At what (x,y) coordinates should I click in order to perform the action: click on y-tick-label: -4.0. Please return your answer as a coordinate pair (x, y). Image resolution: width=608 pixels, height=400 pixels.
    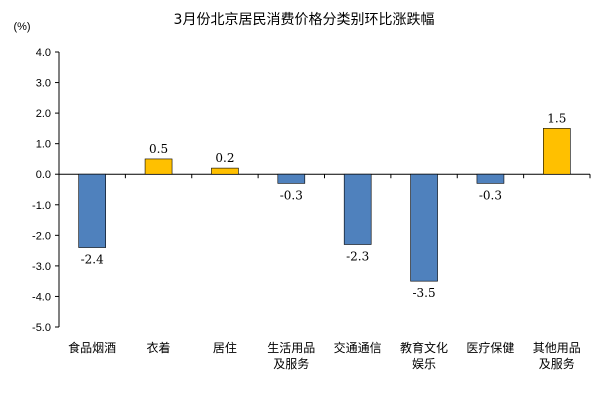
    Looking at the image, I should click on (41, 297).